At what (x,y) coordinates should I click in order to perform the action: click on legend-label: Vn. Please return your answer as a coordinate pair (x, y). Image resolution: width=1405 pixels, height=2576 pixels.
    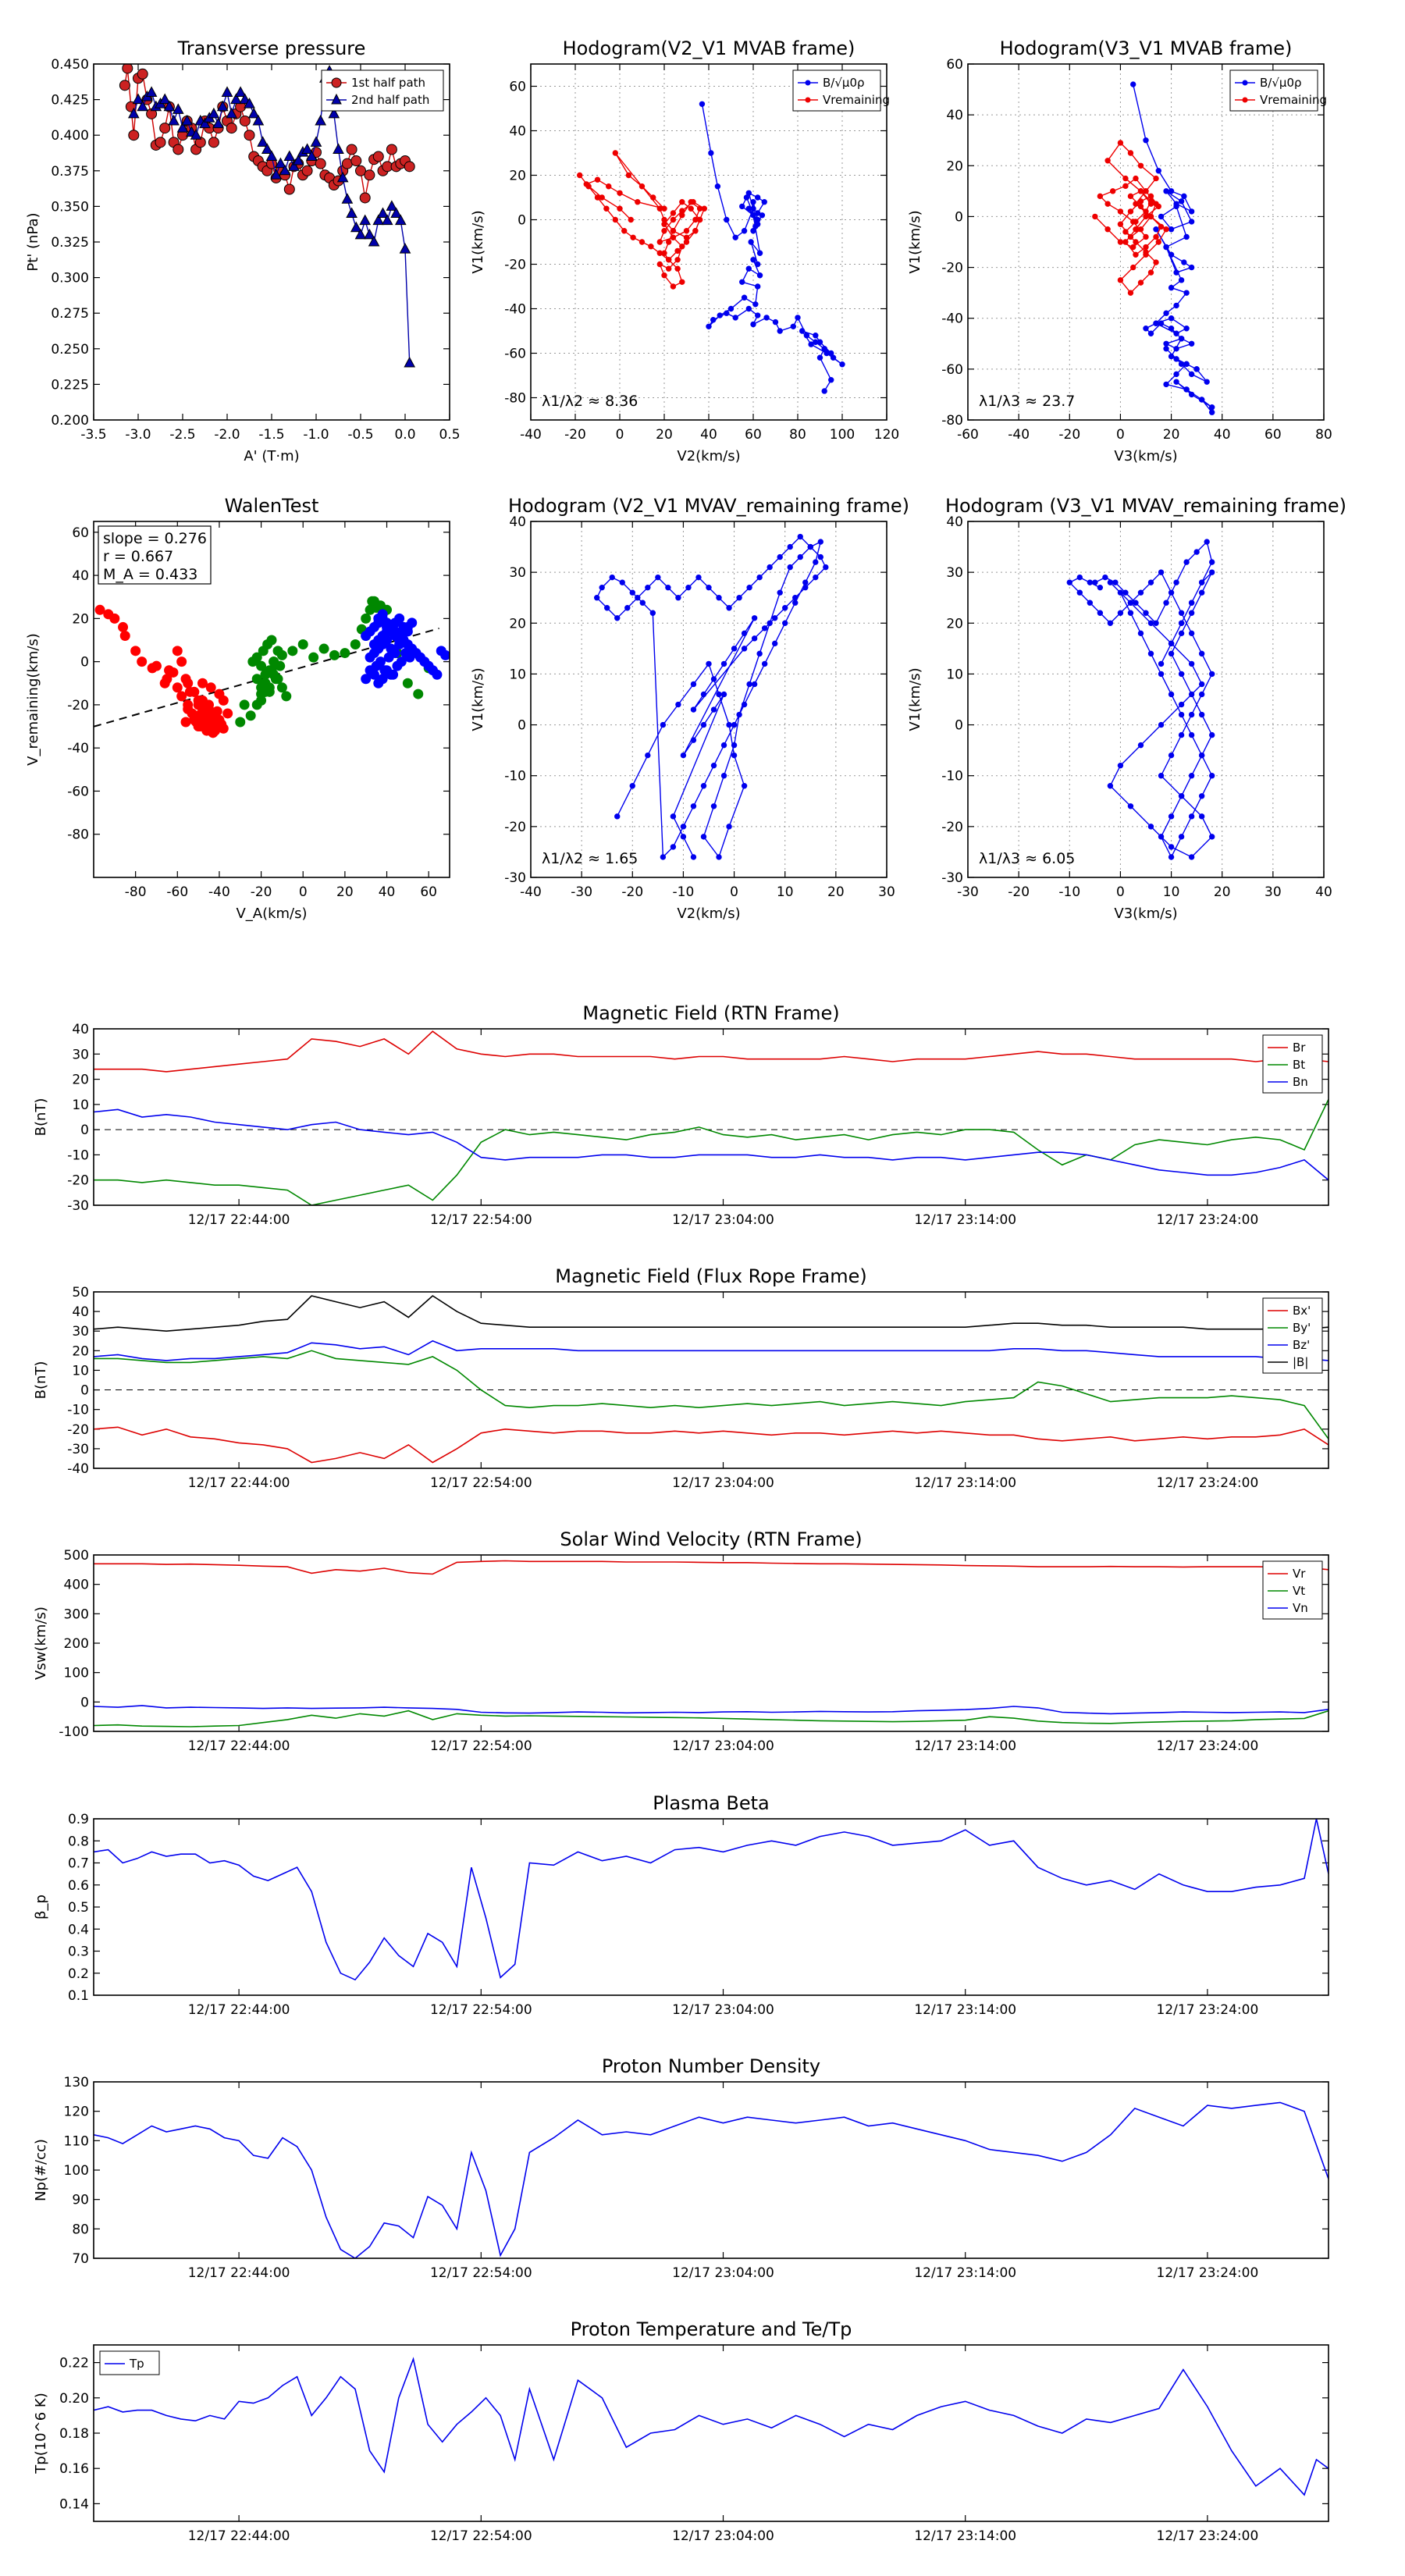
    Looking at the image, I should click on (1300, 1608).